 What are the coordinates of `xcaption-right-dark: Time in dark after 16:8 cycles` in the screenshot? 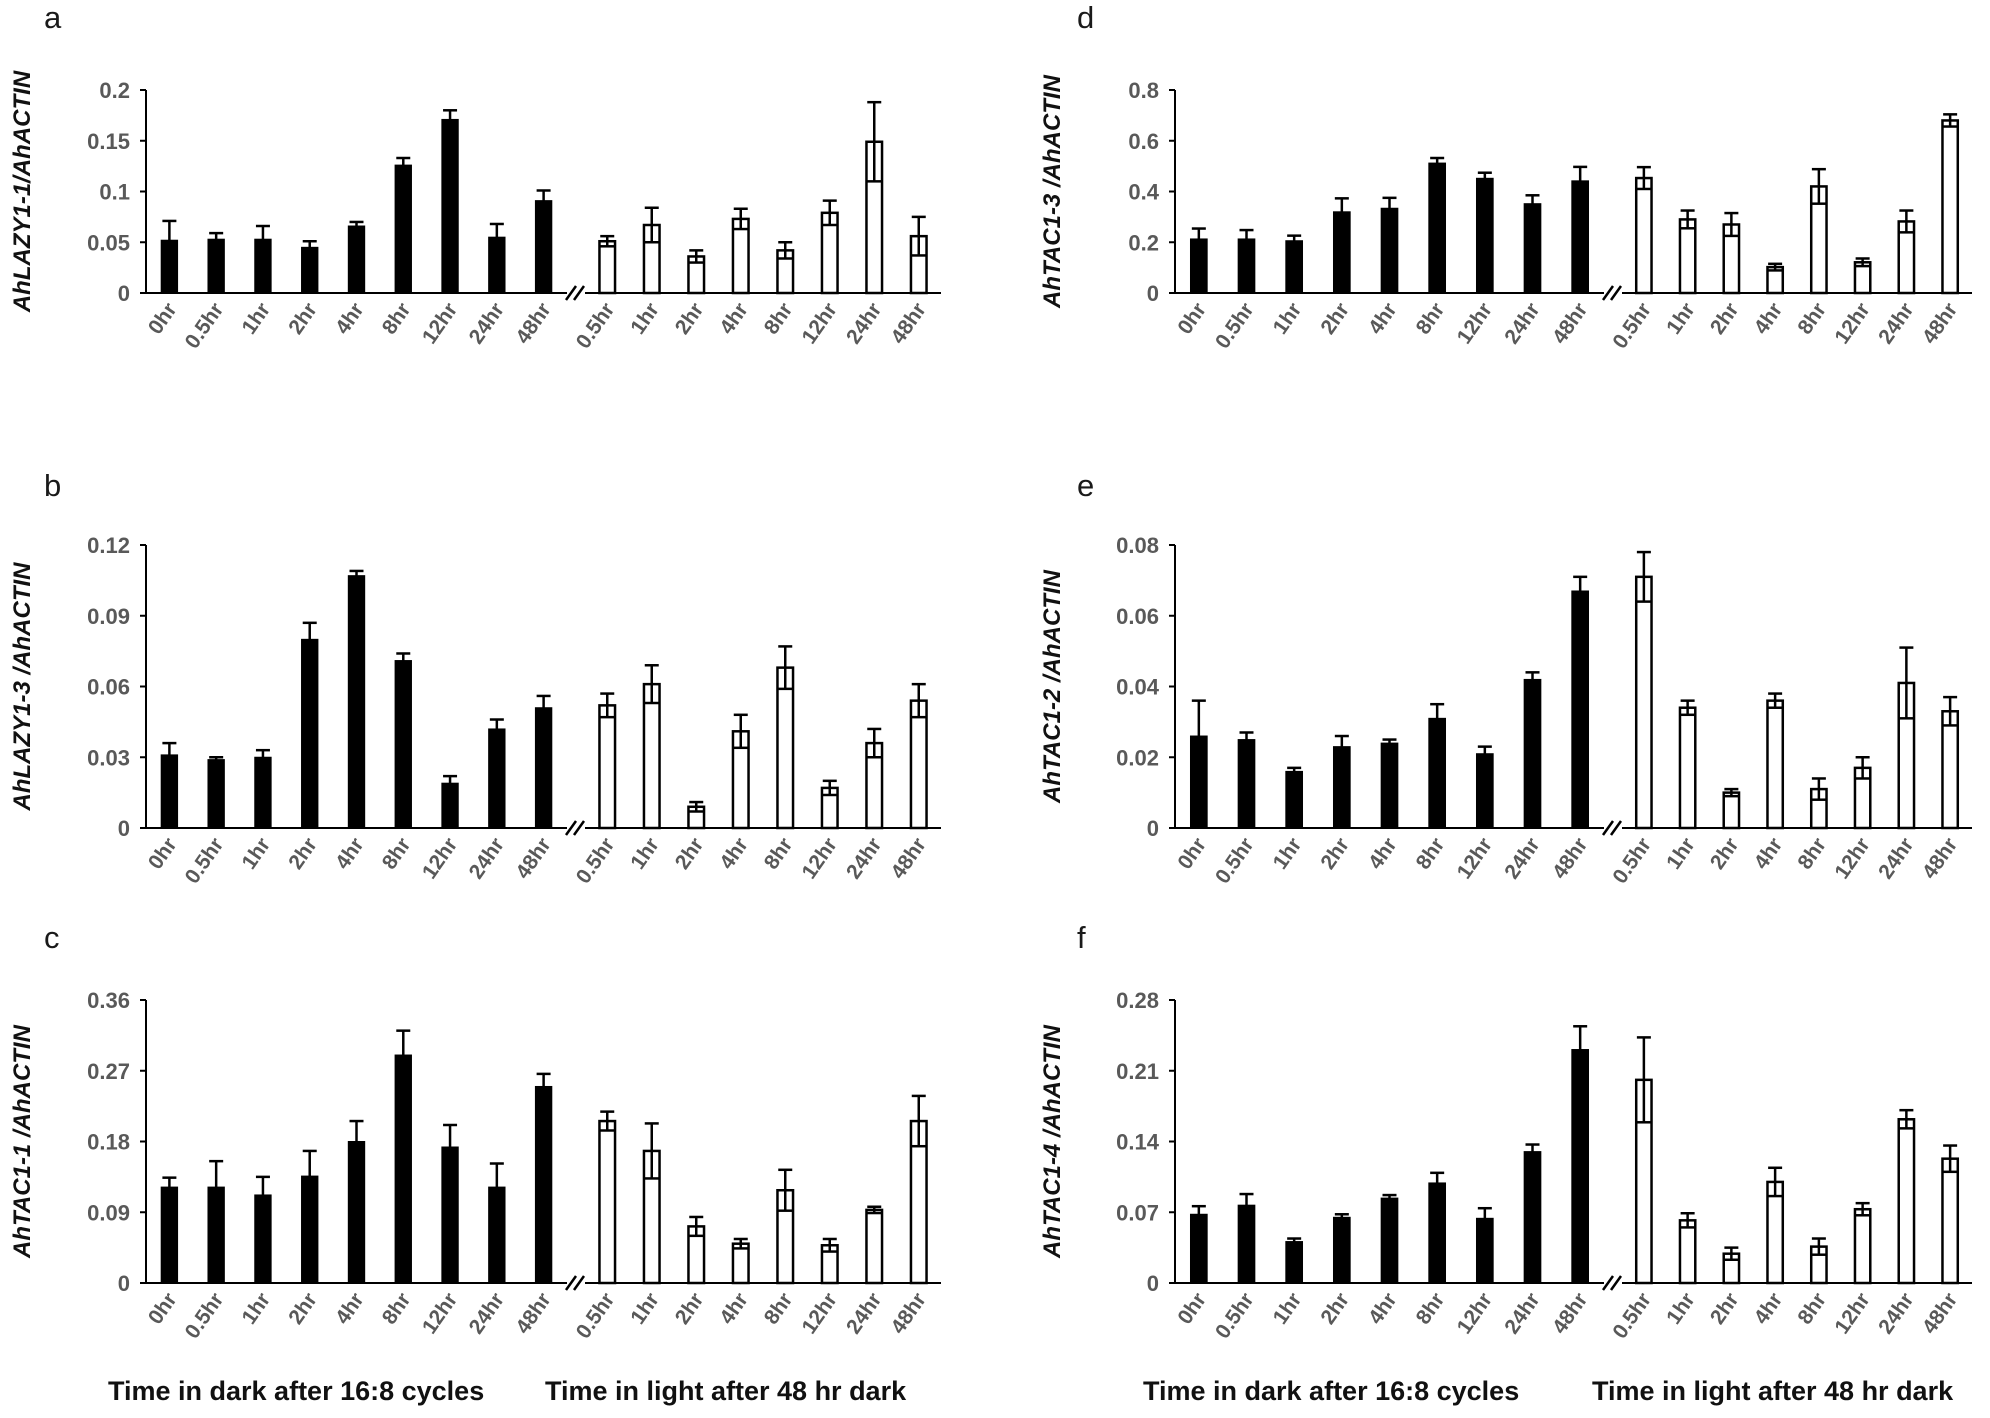 It's located at (1331, 1391).